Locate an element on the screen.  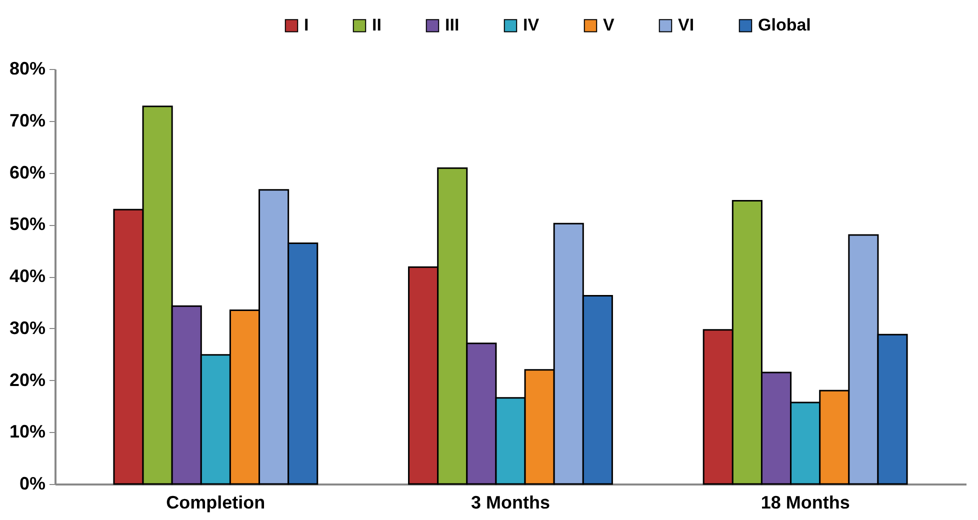
x-tick-label: Completion is located at coordinates (216, 502).